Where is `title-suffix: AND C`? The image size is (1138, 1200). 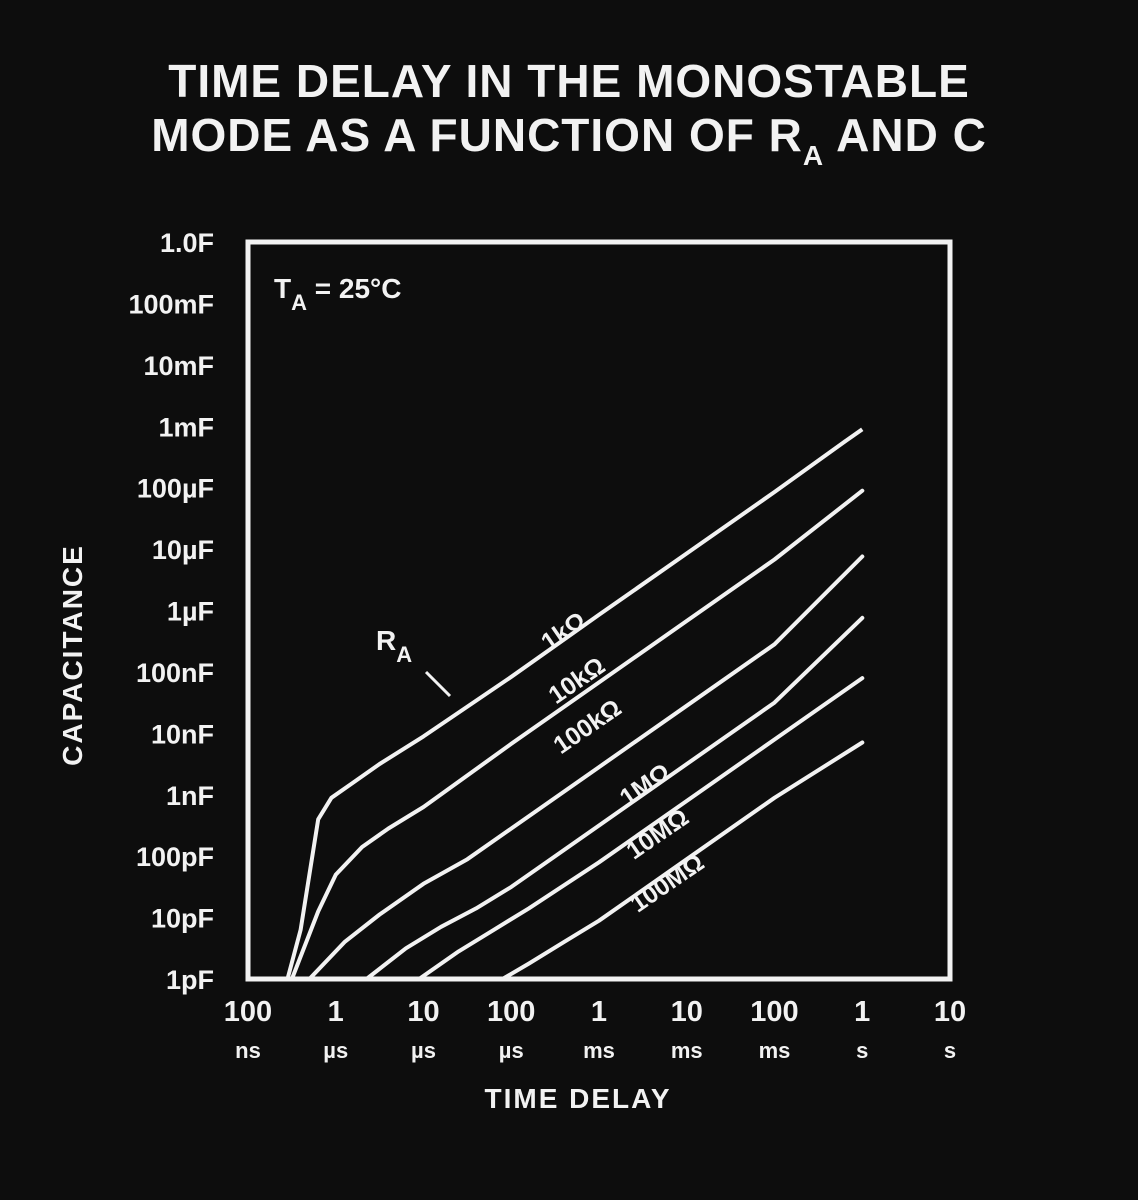
title-suffix: AND C is located at coordinates (905, 135).